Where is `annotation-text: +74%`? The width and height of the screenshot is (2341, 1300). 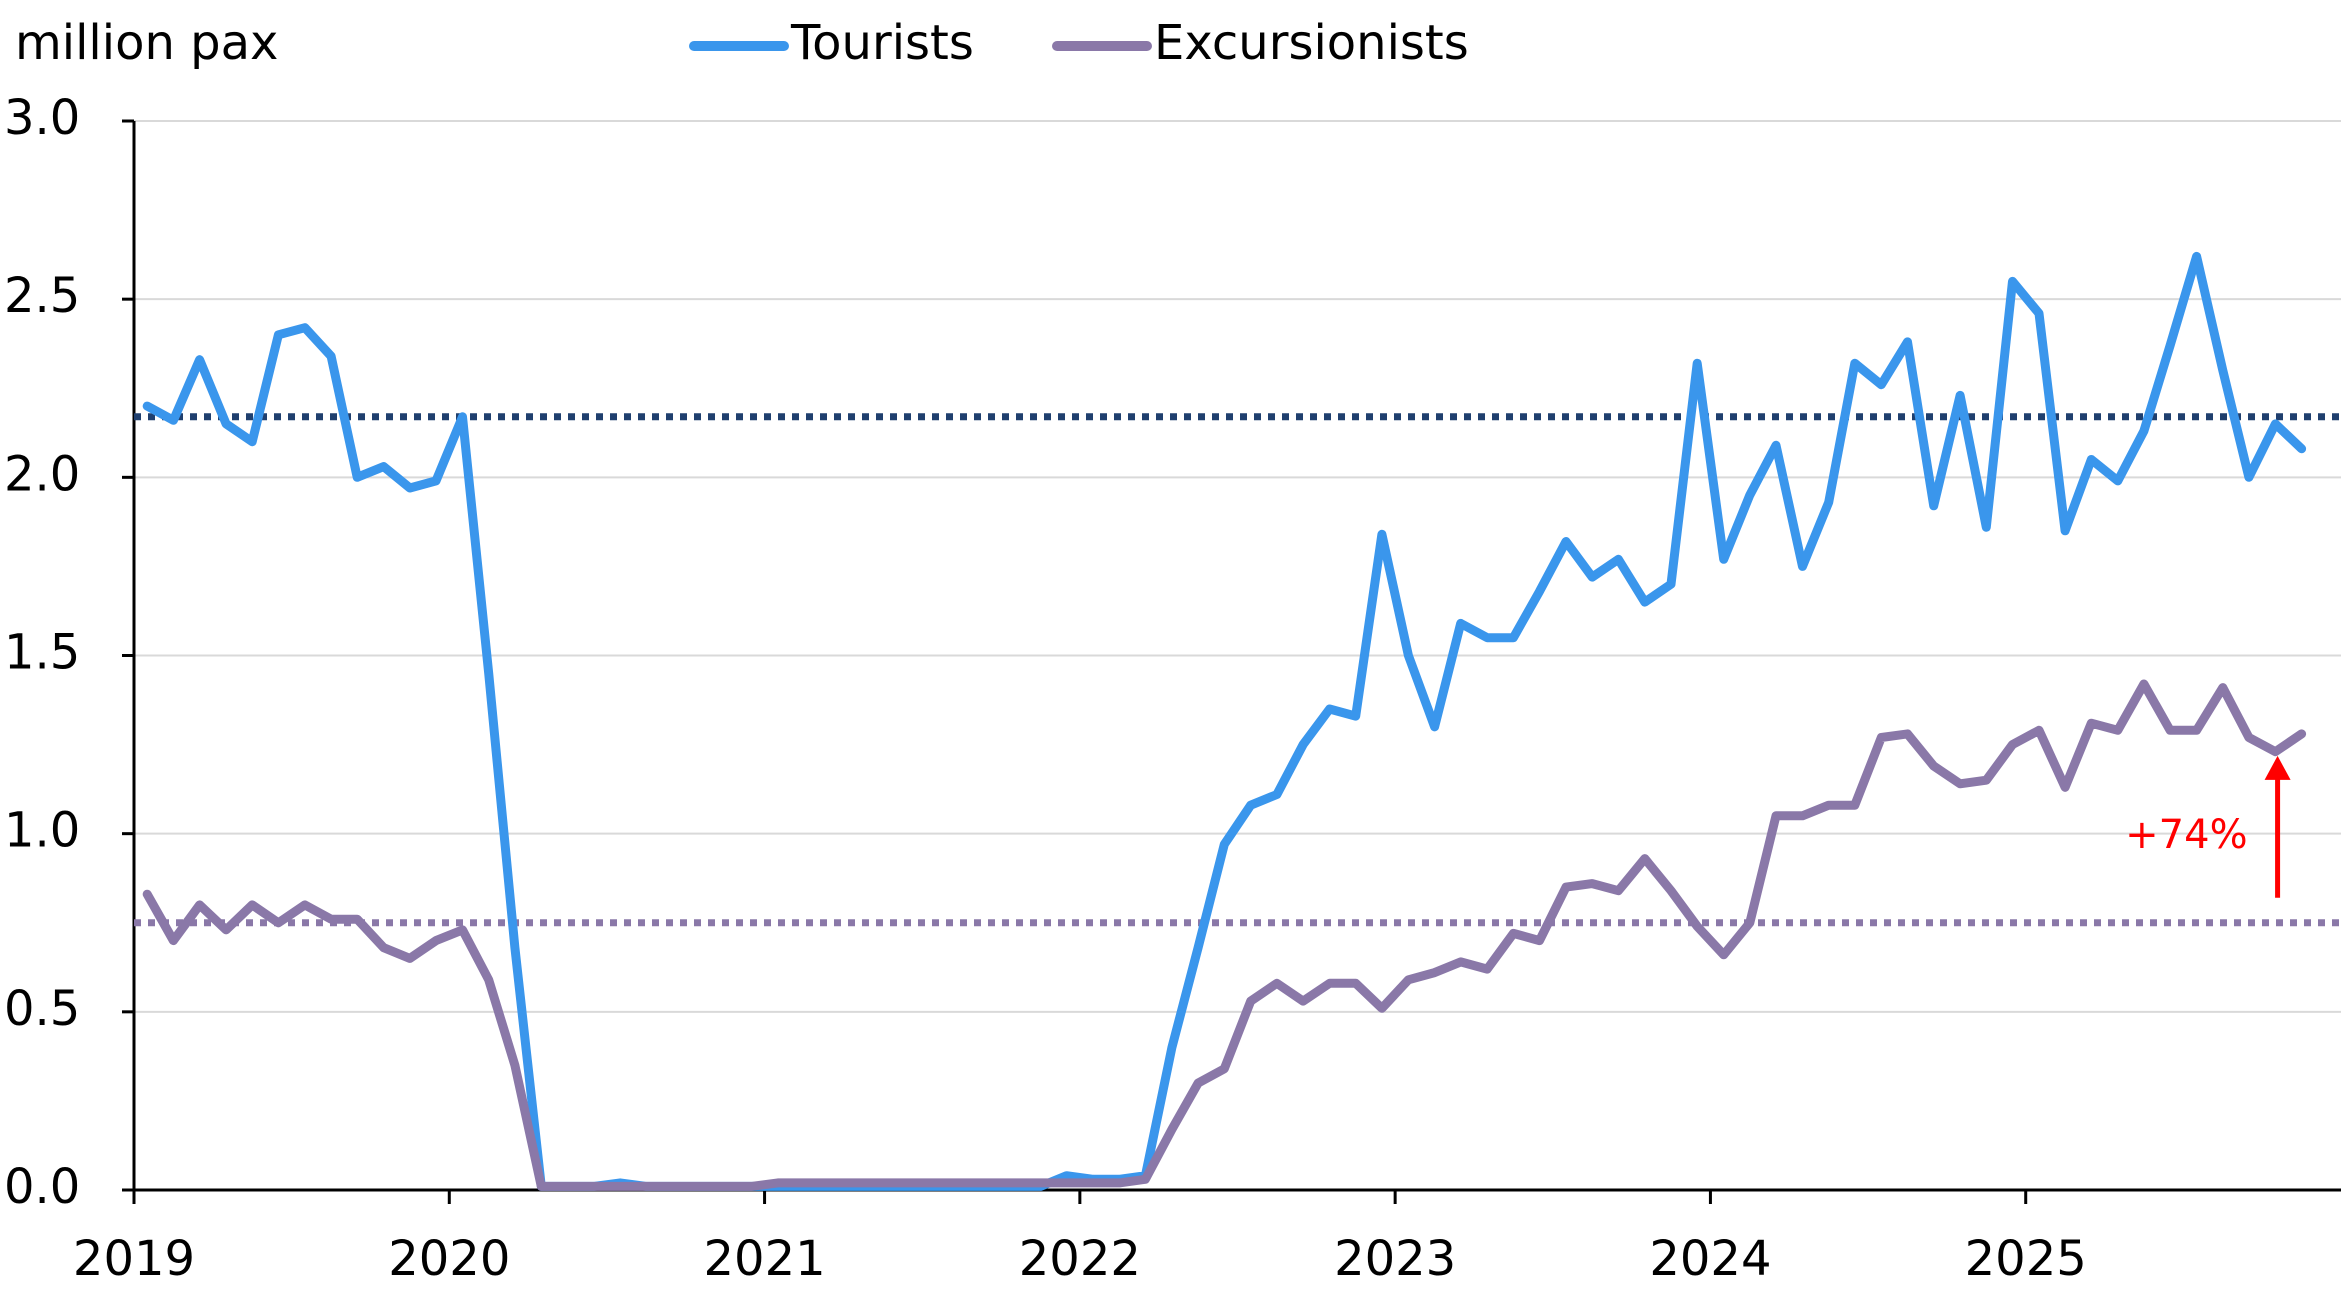
annotation-text: +74% is located at coordinates (2186, 835).